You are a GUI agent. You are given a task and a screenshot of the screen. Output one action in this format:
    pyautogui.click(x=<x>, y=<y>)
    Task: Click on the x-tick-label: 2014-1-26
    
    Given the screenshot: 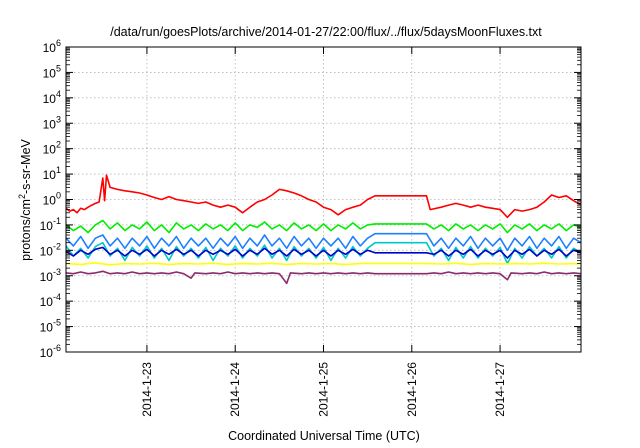 What is the action you would take?
    pyautogui.click(x=412, y=389)
    